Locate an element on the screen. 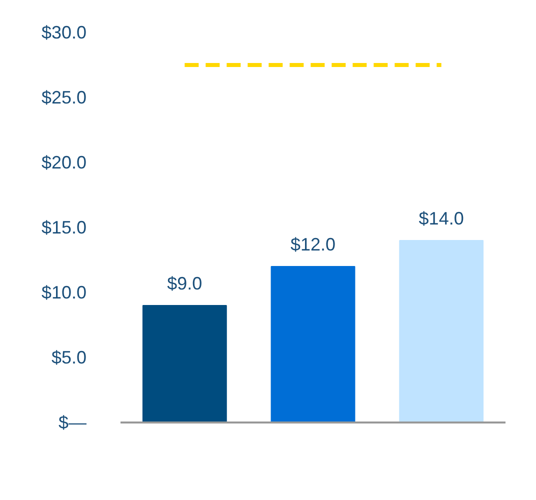 The width and height of the screenshot is (536, 500). y-tick-label: $15.0 is located at coordinates (64, 228).